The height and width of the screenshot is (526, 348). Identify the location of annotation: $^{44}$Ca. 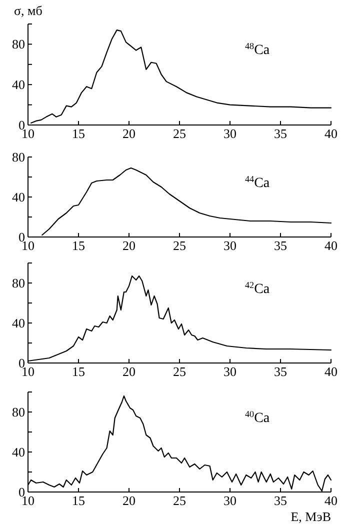
(257, 182).